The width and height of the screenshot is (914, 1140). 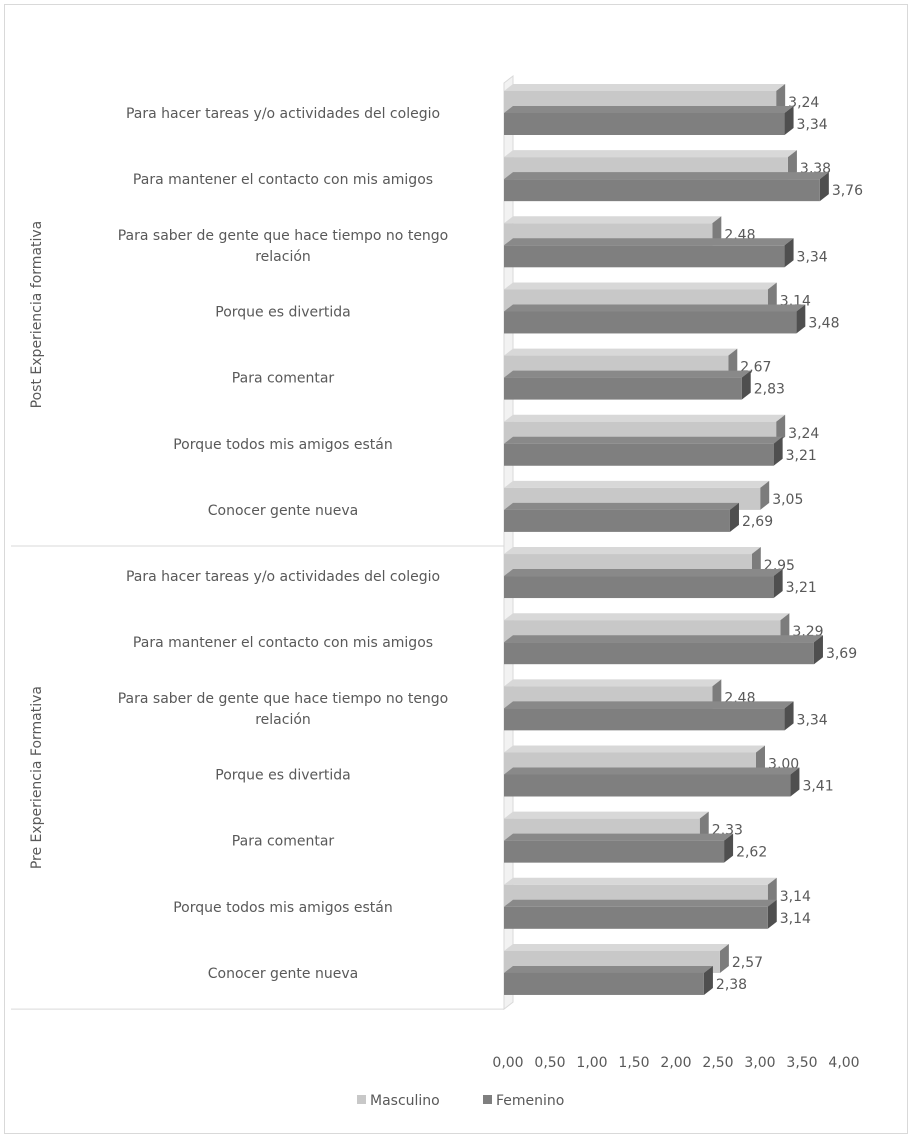 I want to click on legend-swatch, so click(x=487, y=1099).